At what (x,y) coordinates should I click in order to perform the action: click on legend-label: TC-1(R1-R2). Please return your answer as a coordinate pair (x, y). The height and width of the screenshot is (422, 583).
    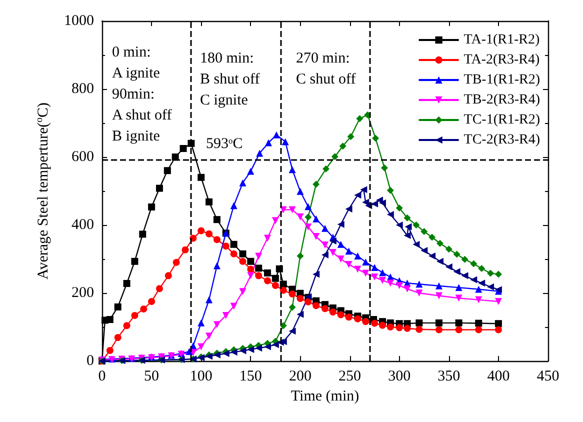
    Looking at the image, I should click on (502, 120).